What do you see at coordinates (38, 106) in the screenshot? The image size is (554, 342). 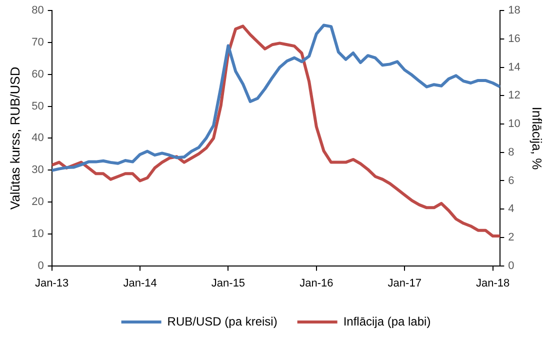 I see `y-tick-label: 50` at bounding box center [38, 106].